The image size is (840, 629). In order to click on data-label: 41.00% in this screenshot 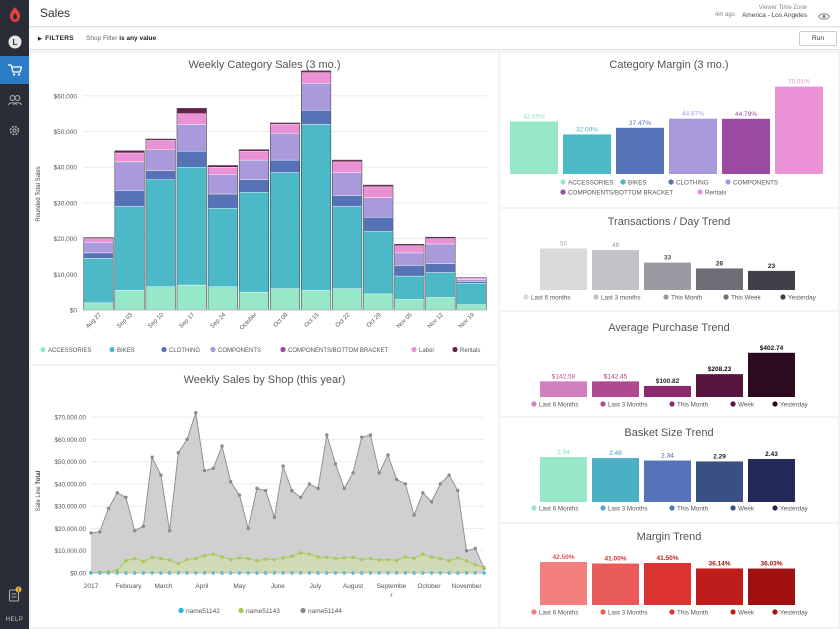, I will do `click(615, 559)`.